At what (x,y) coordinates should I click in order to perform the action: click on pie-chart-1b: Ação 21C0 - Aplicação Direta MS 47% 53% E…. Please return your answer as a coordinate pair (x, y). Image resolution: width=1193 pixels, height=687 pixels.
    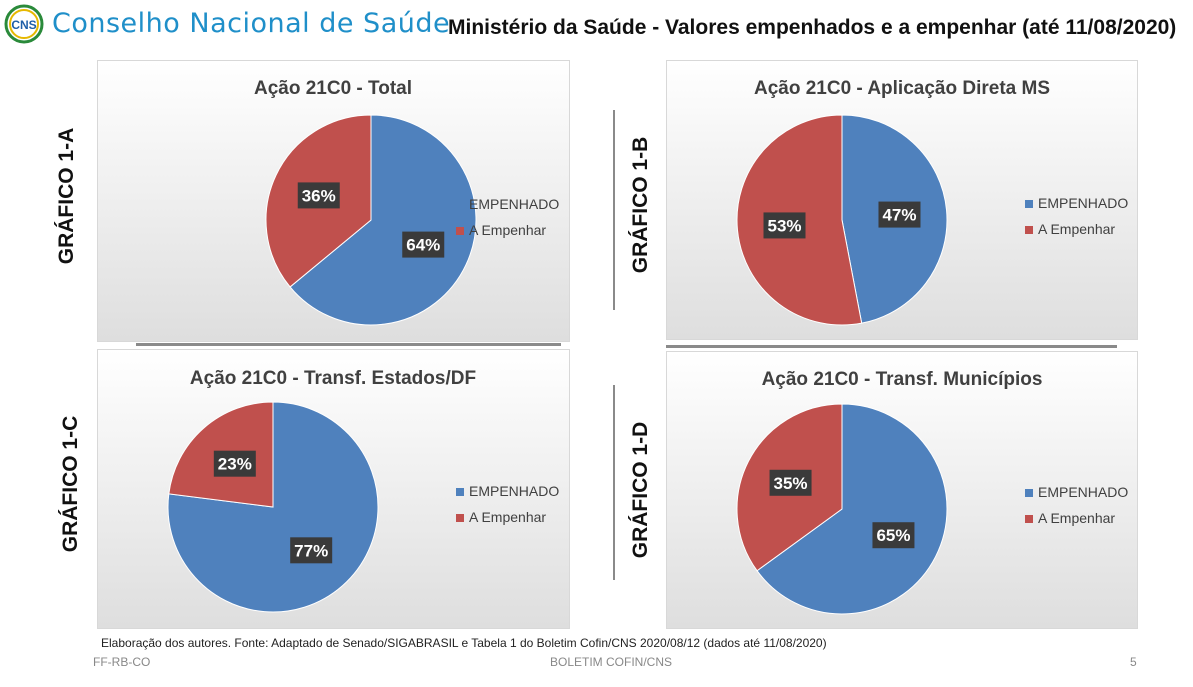
    Looking at the image, I should click on (932, 202).